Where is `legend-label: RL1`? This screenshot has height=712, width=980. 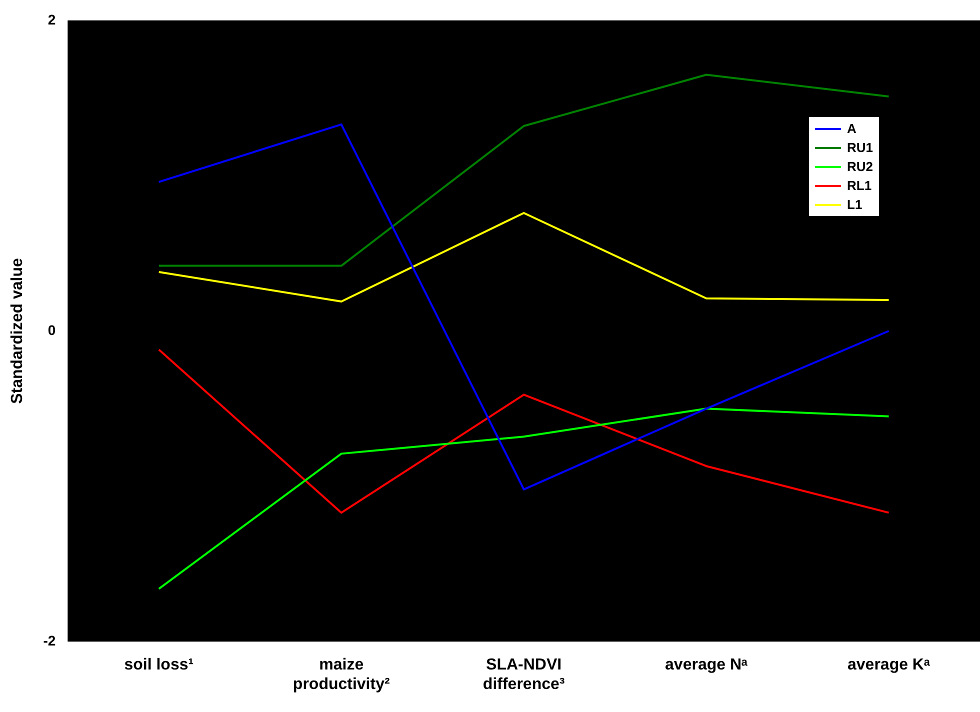 legend-label: RL1 is located at coordinates (859, 186).